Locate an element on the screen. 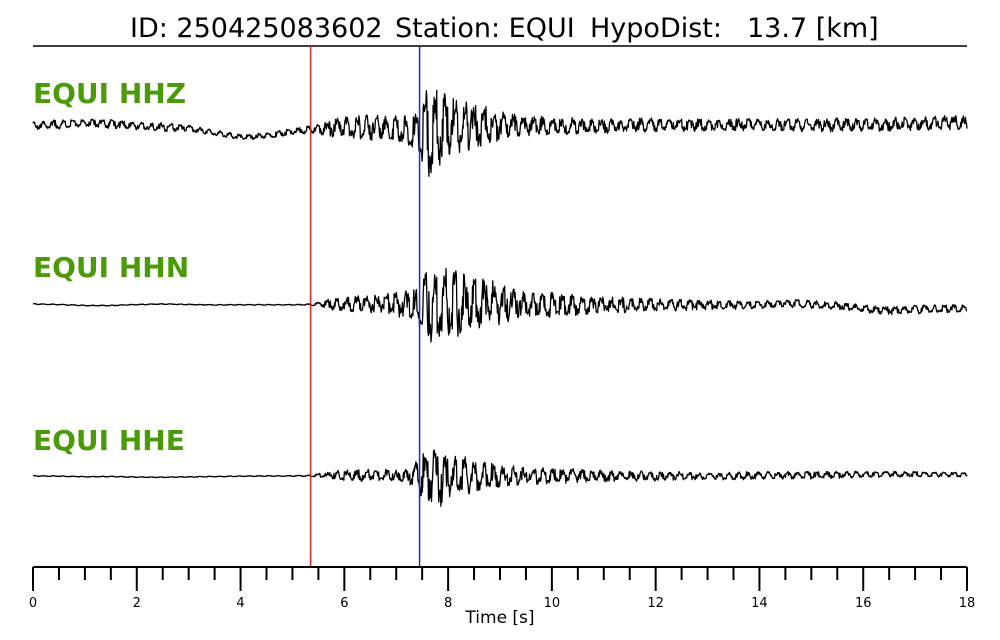 This screenshot has width=1000, height=640. x-tick-label: 16 is located at coordinates (863, 603).